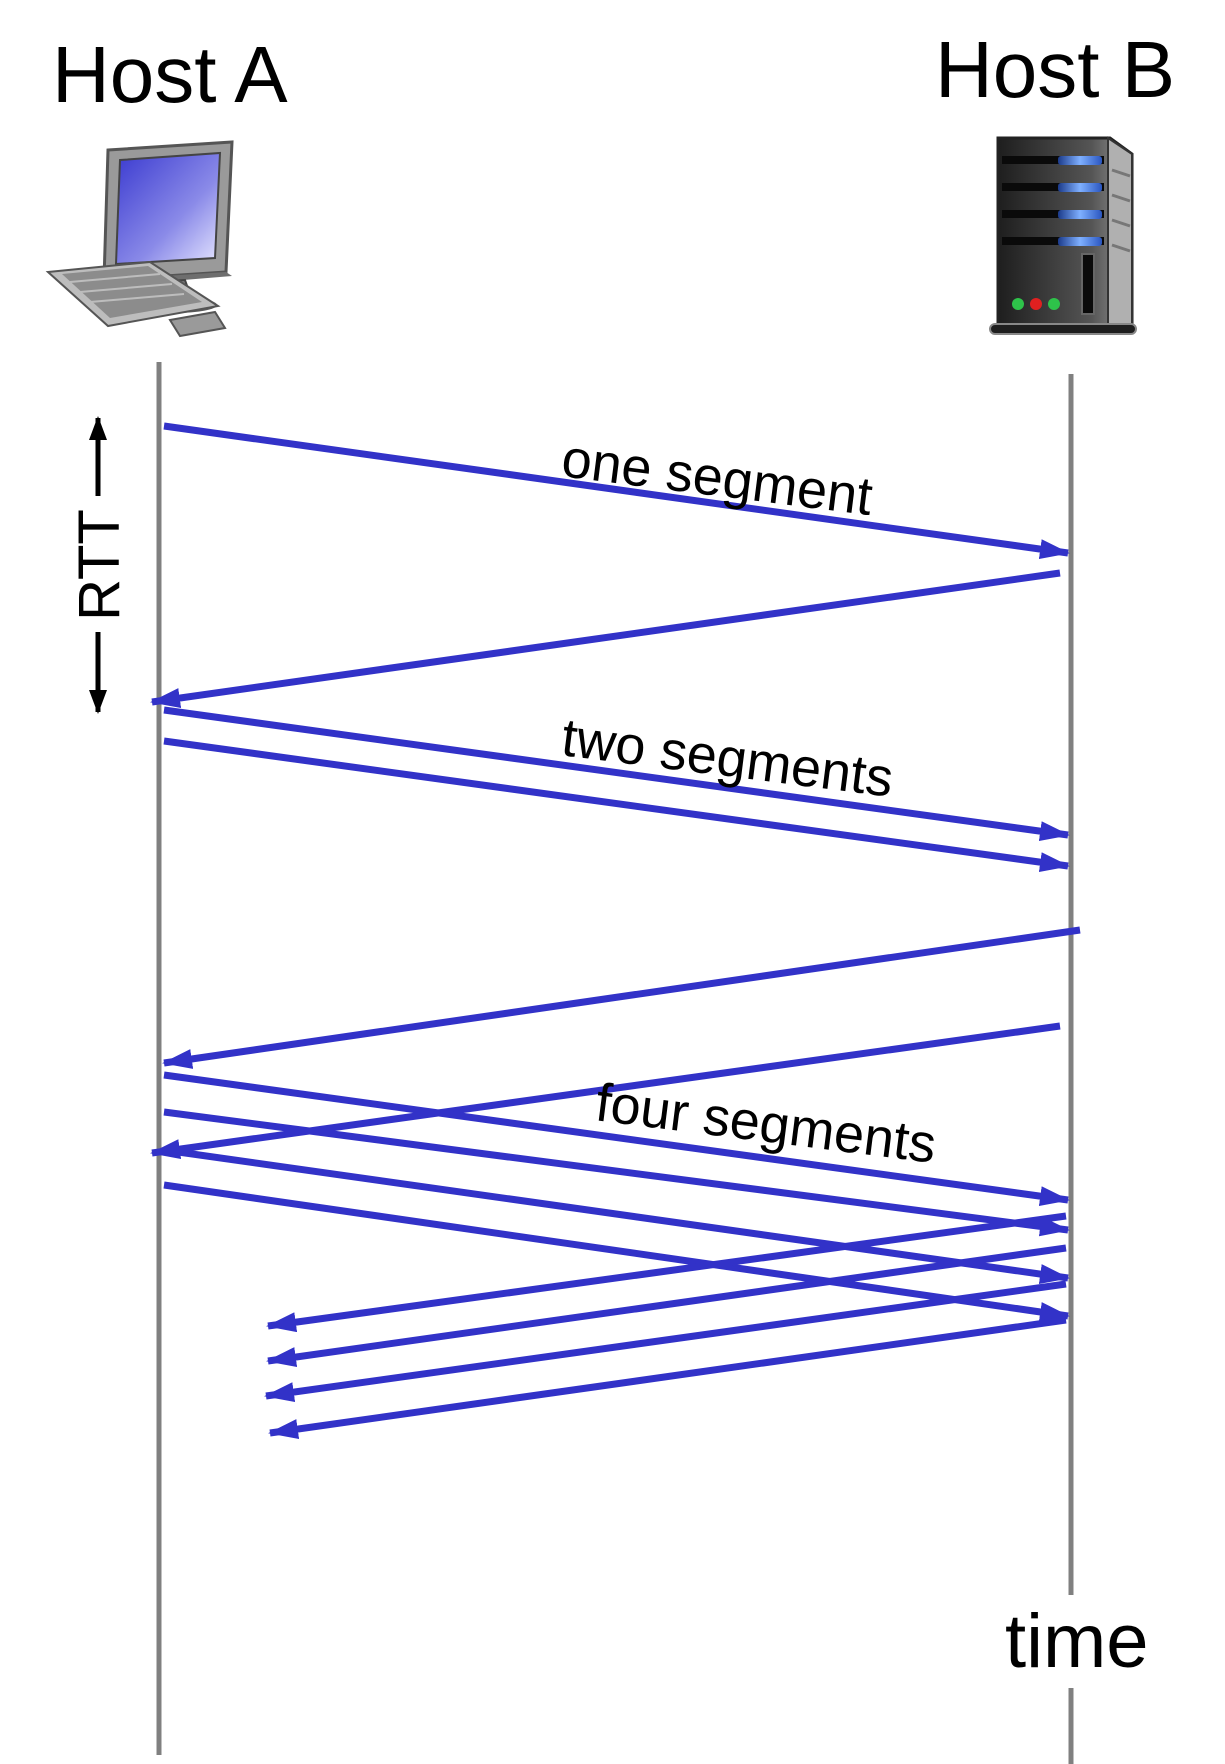 The height and width of the screenshot is (1764, 1225). Describe the element at coordinates (170, 74) in the screenshot. I see `host-a-title: Host A` at that location.